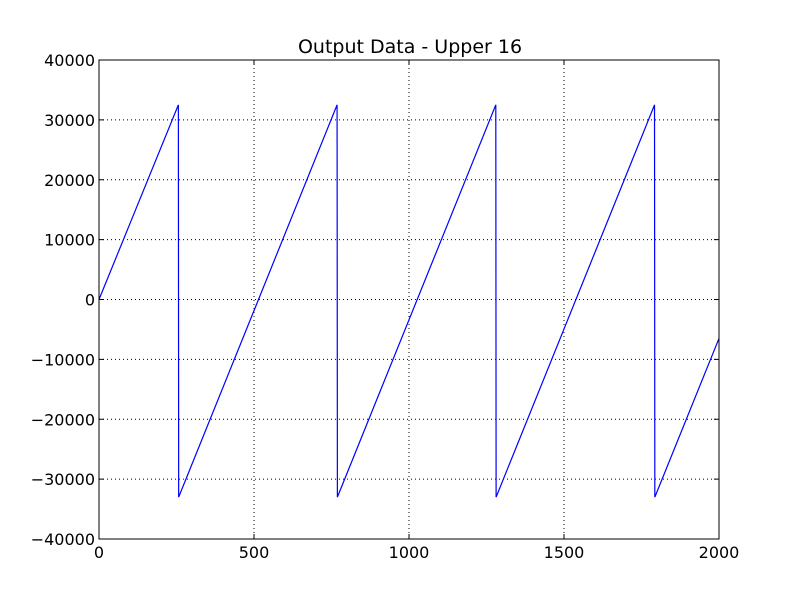 This screenshot has height=600, width=800. Describe the element at coordinates (63, 419) in the screenshot. I see `y-tick-label: −20000` at that location.